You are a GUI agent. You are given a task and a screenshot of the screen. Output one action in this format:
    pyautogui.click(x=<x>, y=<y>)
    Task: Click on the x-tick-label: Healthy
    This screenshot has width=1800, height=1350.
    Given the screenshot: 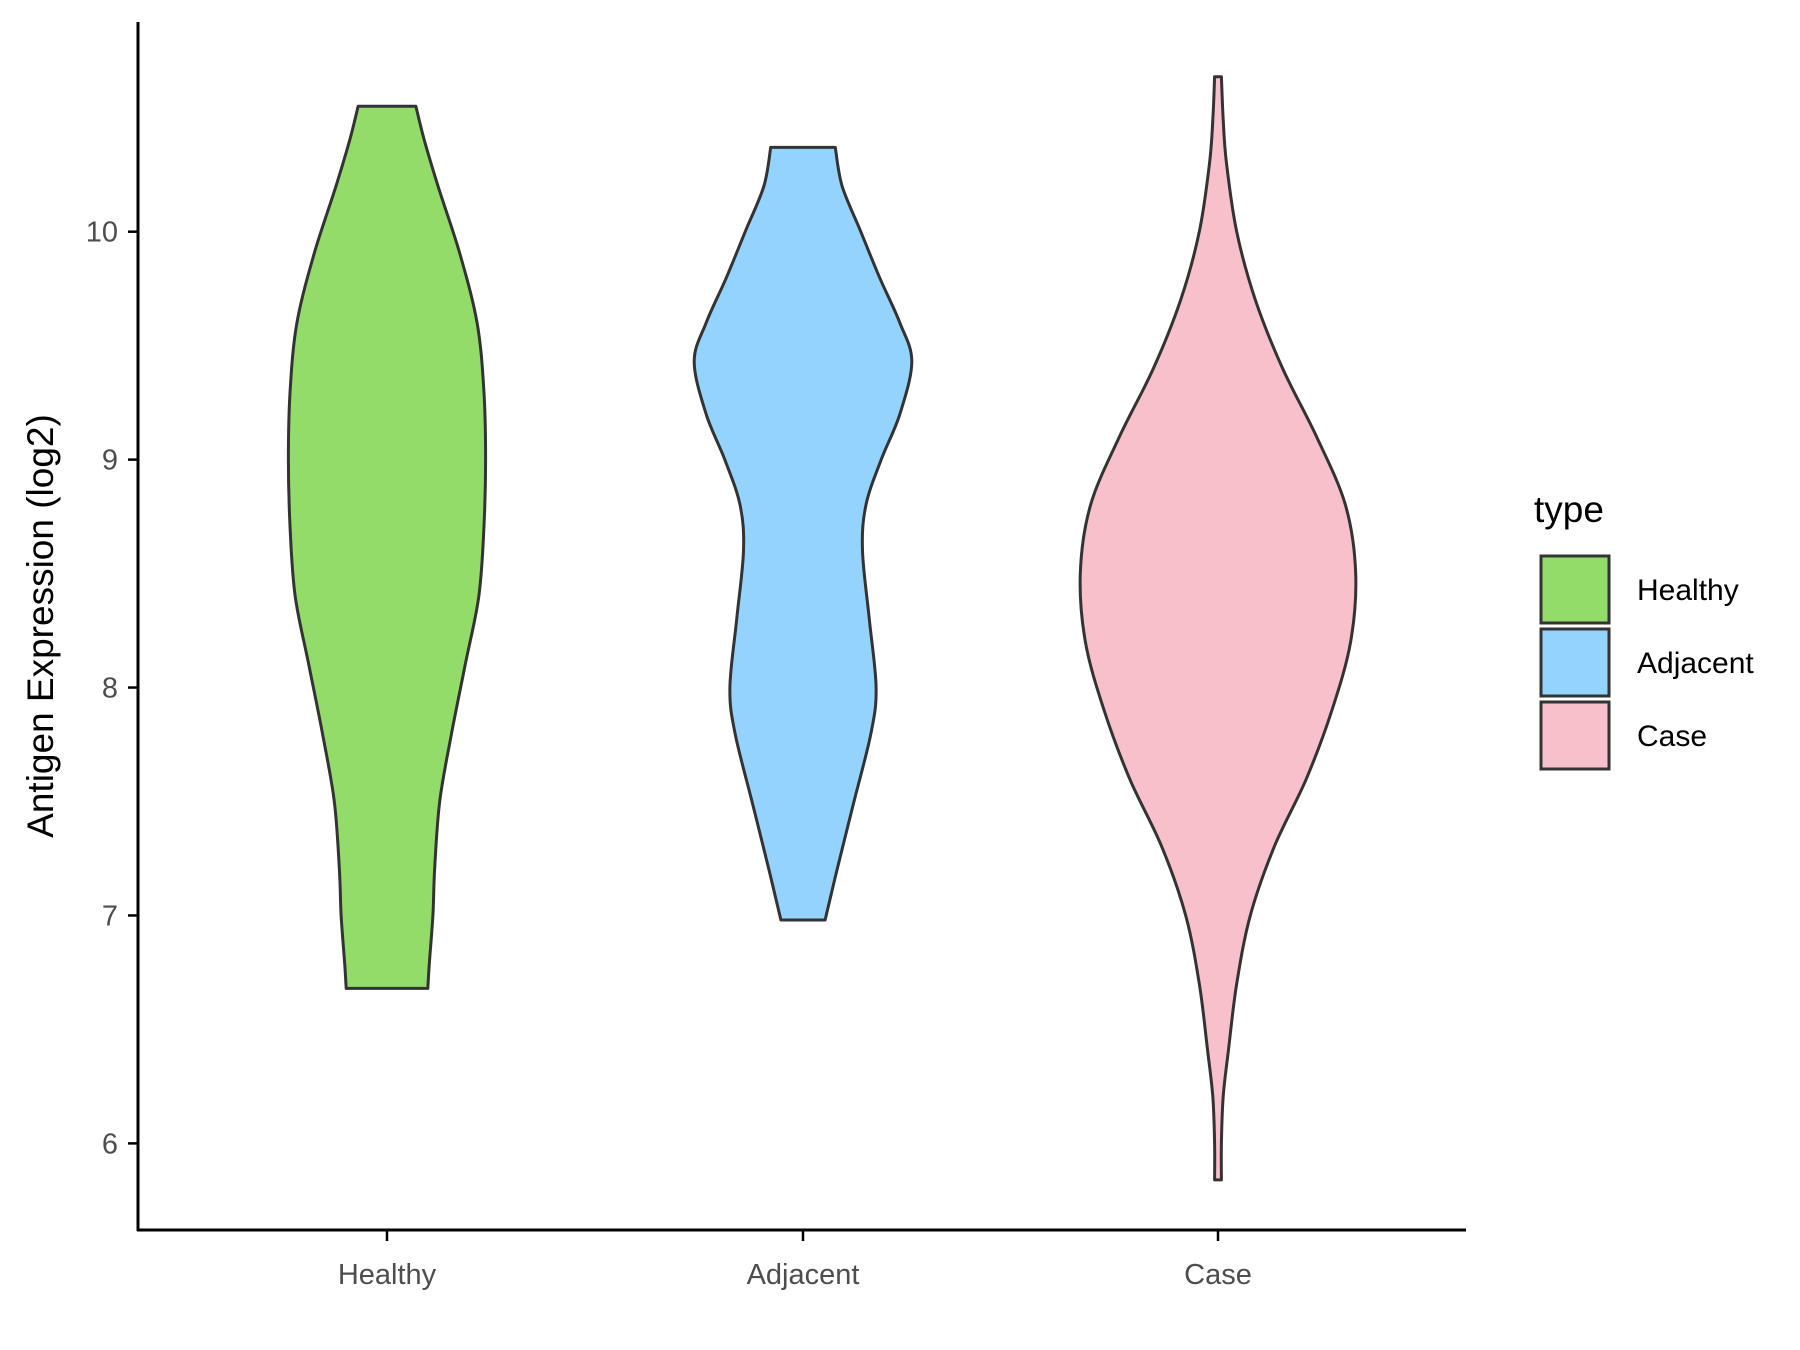 What is the action you would take?
    pyautogui.click(x=387, y=1275)
    